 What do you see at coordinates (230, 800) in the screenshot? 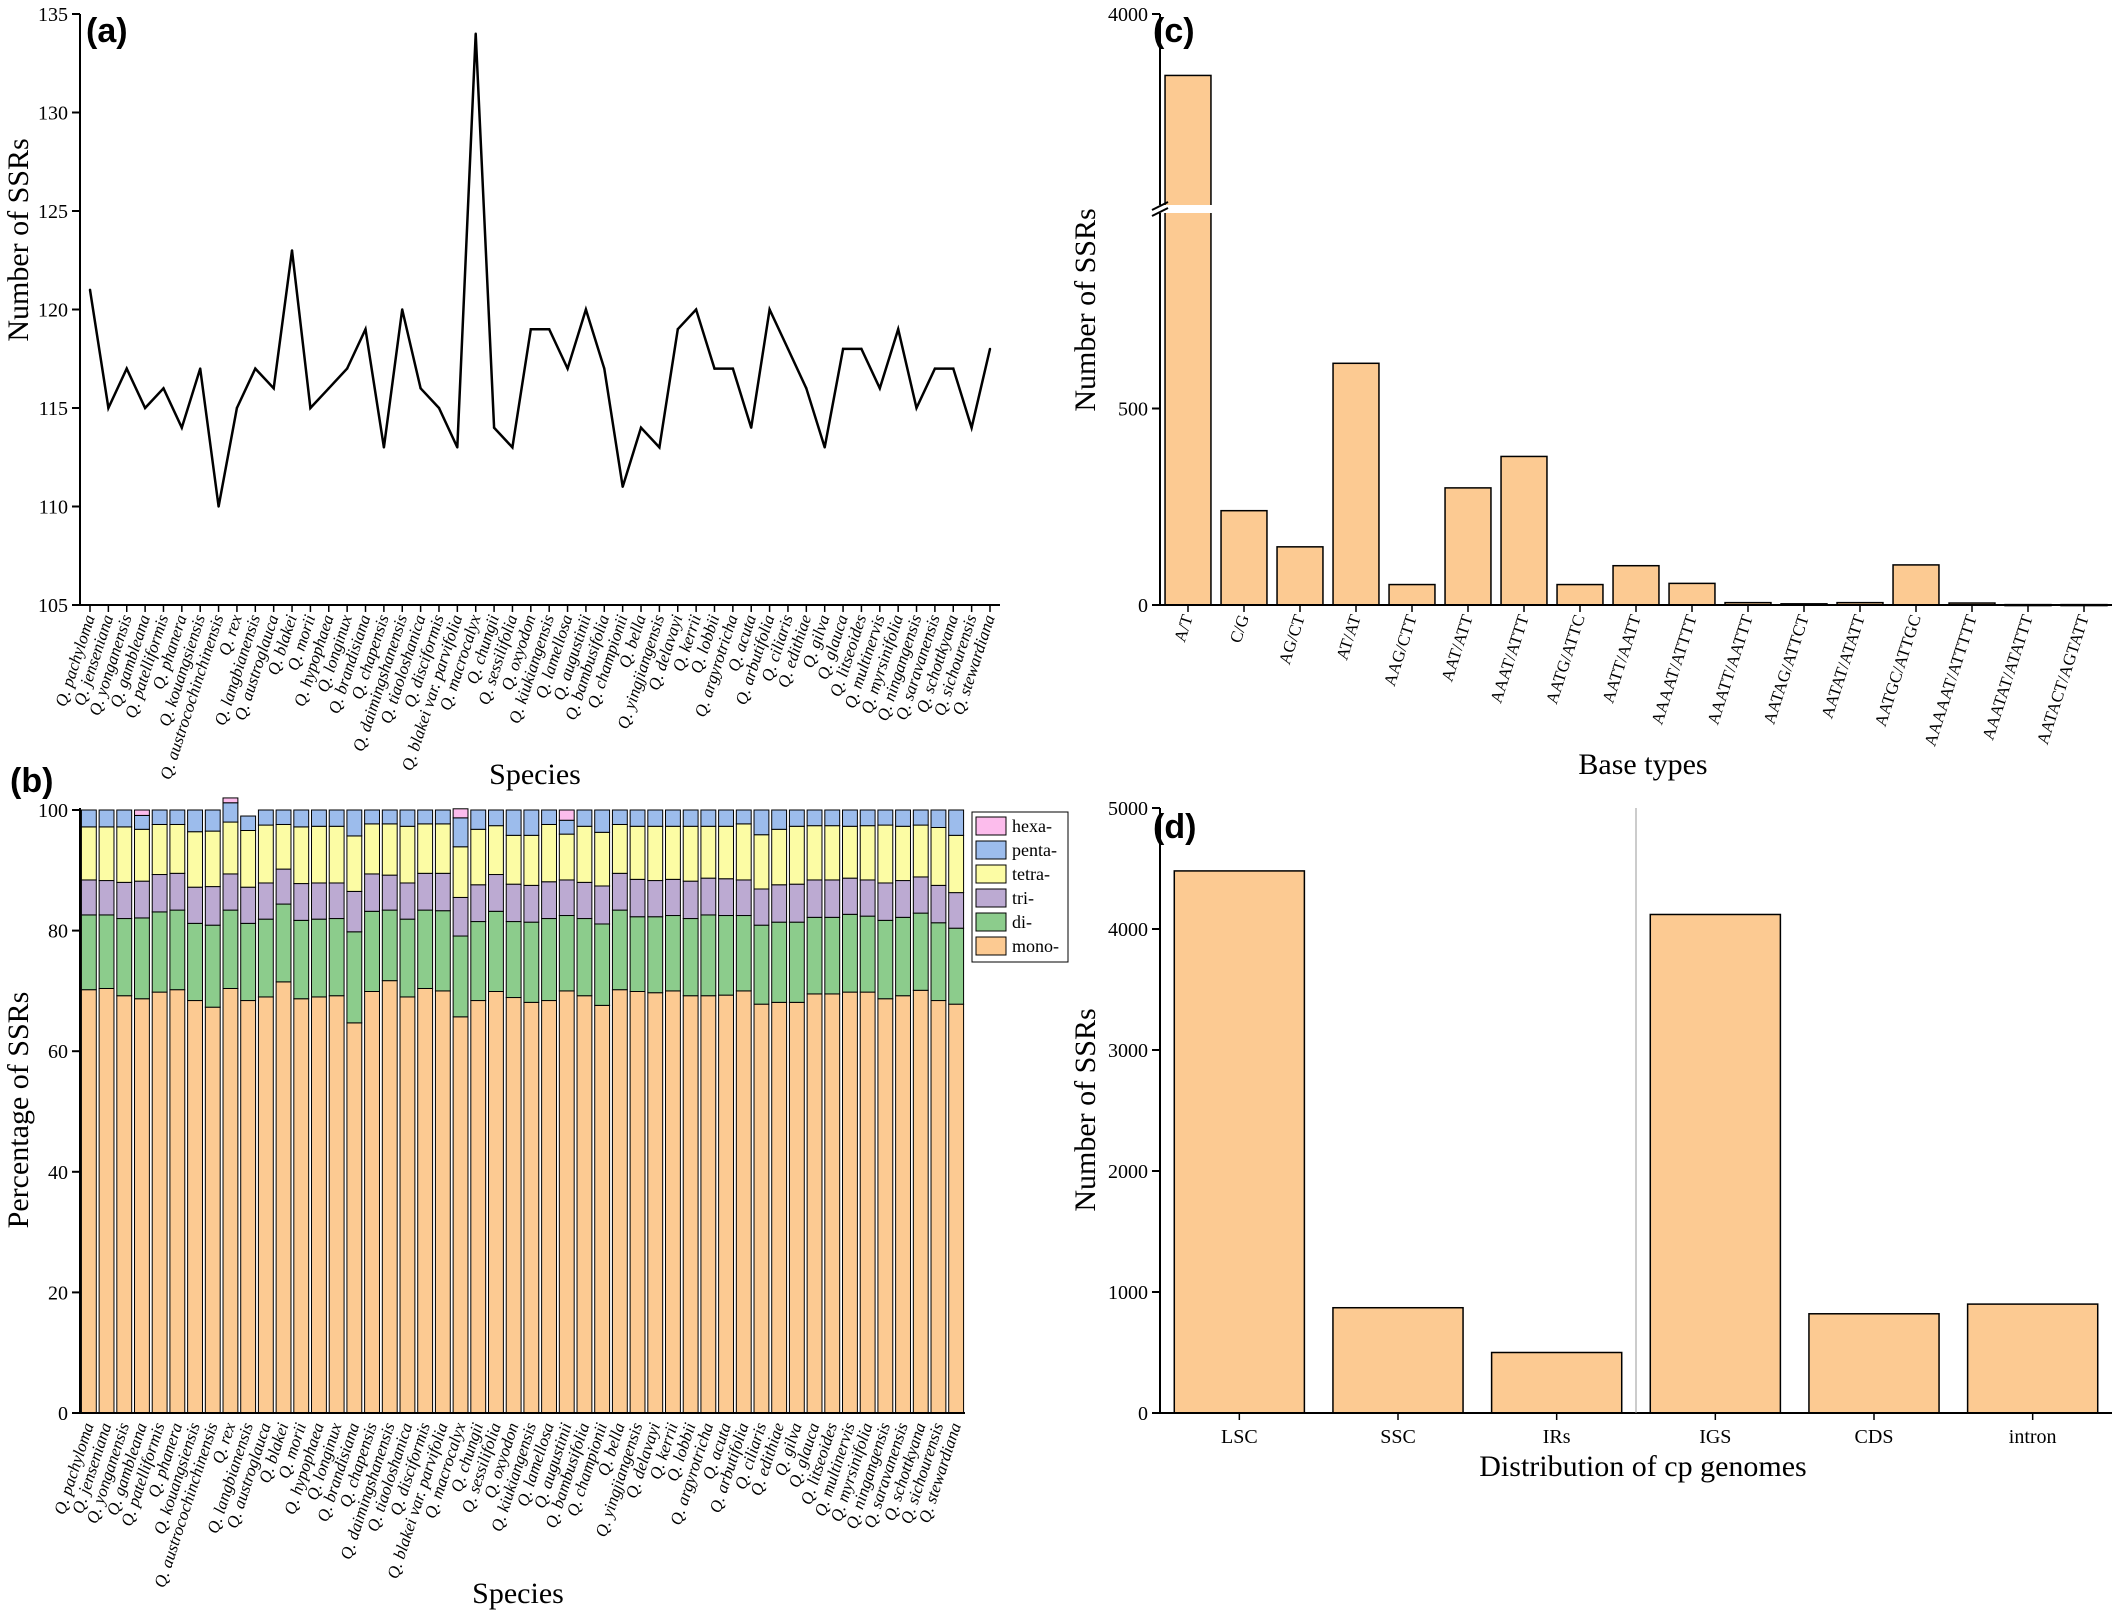
I see `panel-b-bar-segment-hexa` at bounding box center [230, 800].